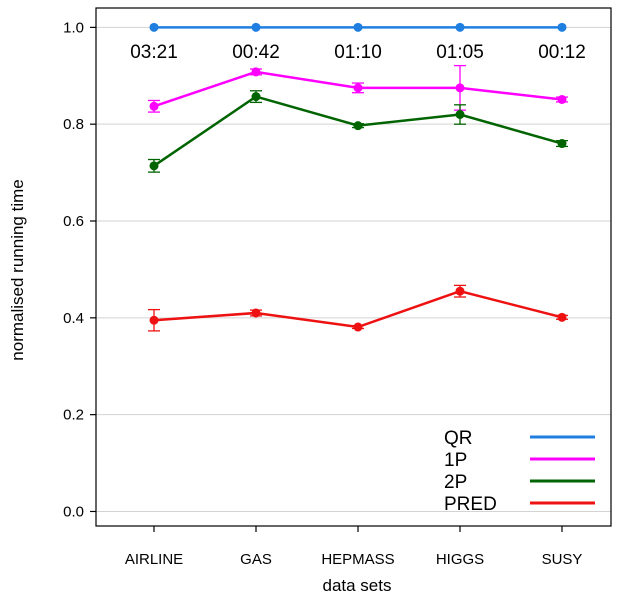 The width and height of the screenshot is (620, 607). Describe the element at coordinates (455, 482) in the screenshot. I see `legend-label: 2P` at that location.